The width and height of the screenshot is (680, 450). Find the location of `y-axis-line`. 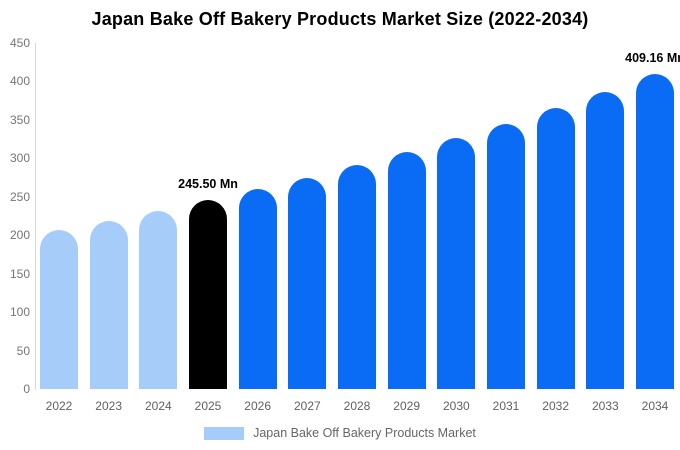

y-axis-line is located at coordinates (35, 216).